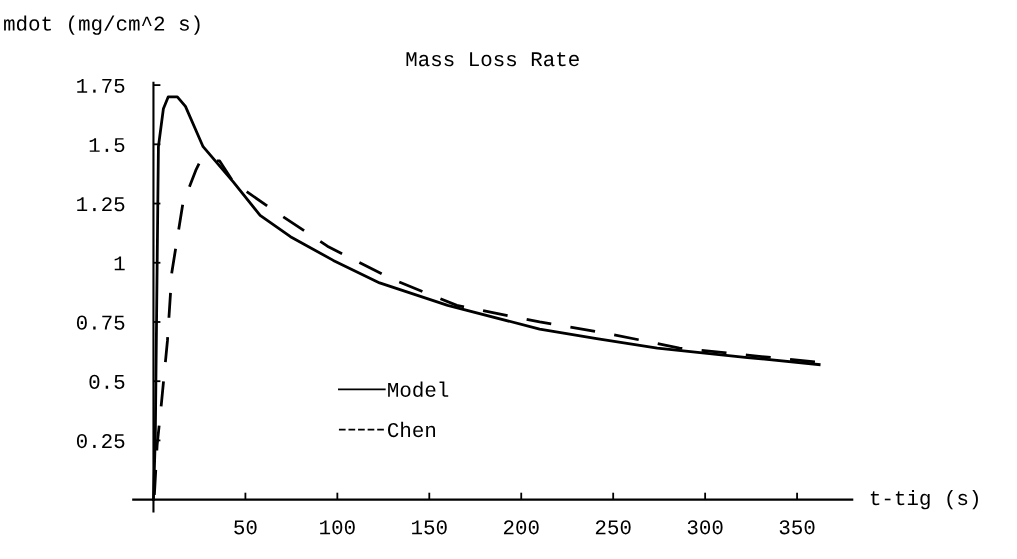  Describe the element at coordinates (245, 527) in the screenshot. I see `x-tick-label: 50` at that location.